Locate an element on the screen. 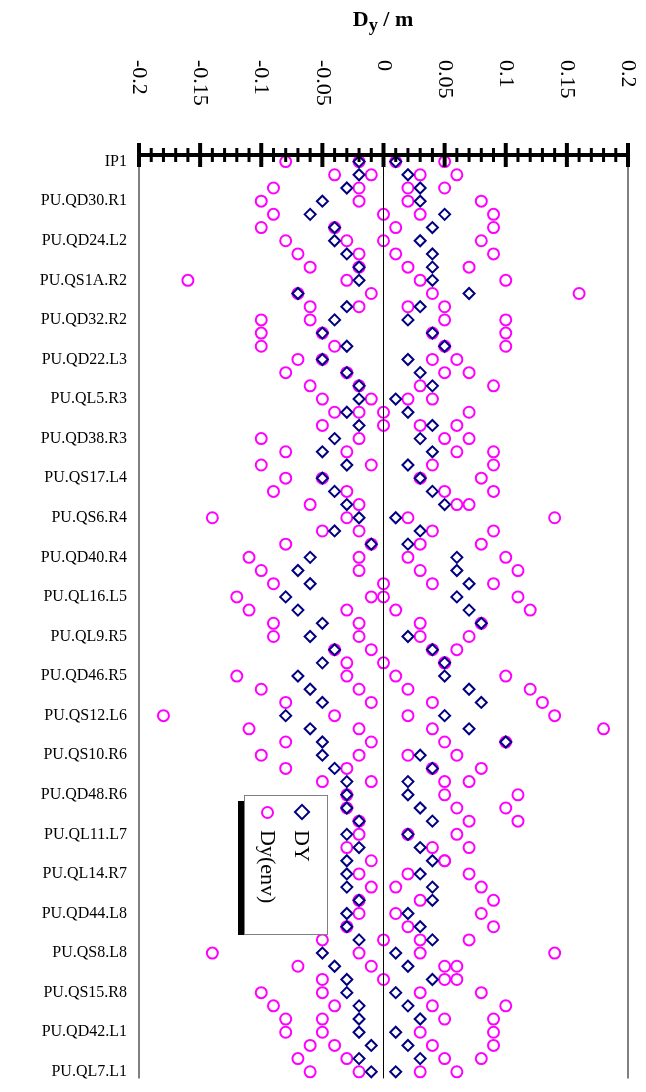  y-tick-label: PU.QD24.L2 is located at coordinates (84, 239).